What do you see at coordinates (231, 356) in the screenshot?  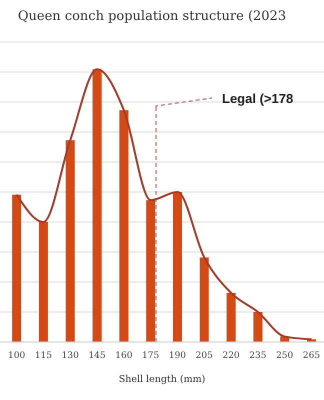 I see `x-tick-label: 220` at bounding box center [231, 356].